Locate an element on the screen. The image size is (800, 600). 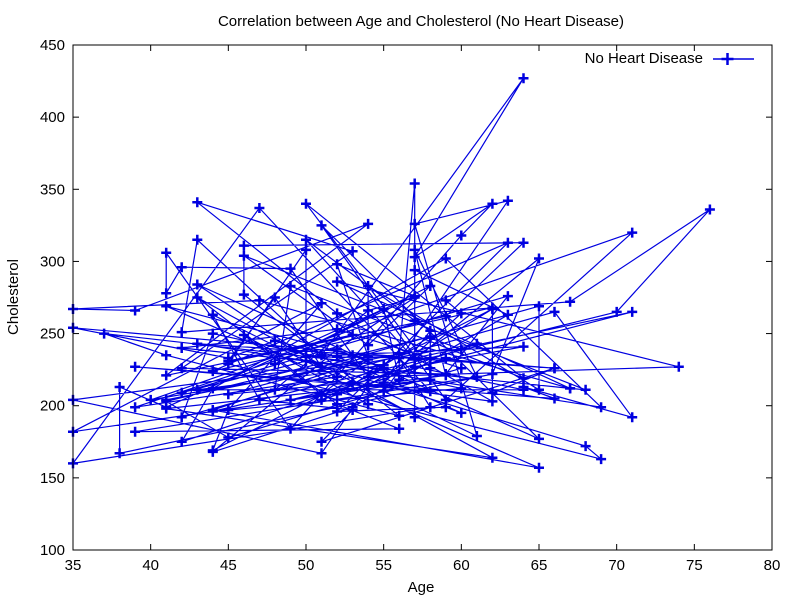
x-tick-label: 35 is located at coordinates (73, 565).